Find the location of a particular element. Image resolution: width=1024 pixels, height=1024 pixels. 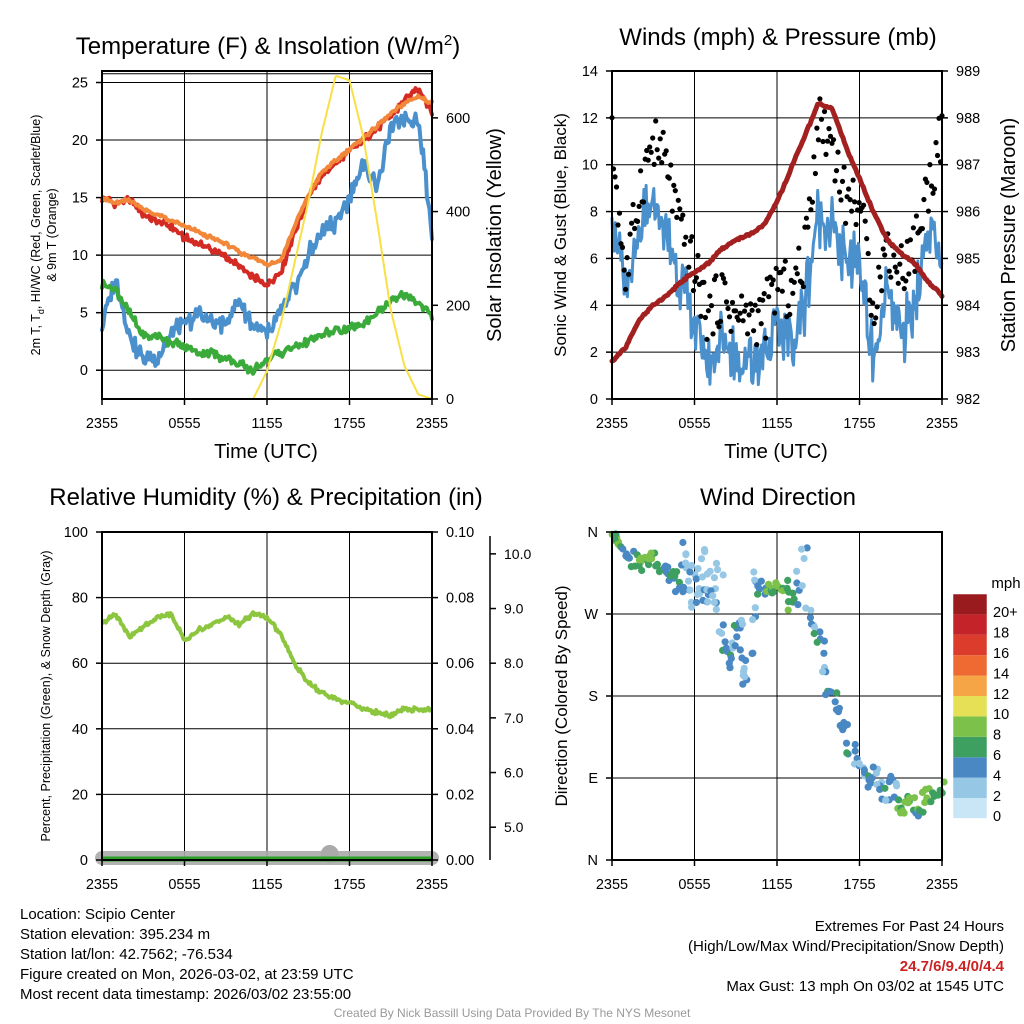

temperature-panel-title: Temperature (F) & Insolation (W/m2) is located at coordinates (268, 46).